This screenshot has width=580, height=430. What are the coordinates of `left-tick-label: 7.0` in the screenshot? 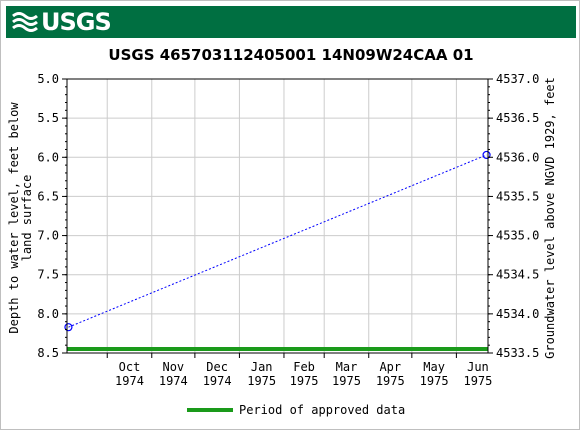 It's located at (48, 236).